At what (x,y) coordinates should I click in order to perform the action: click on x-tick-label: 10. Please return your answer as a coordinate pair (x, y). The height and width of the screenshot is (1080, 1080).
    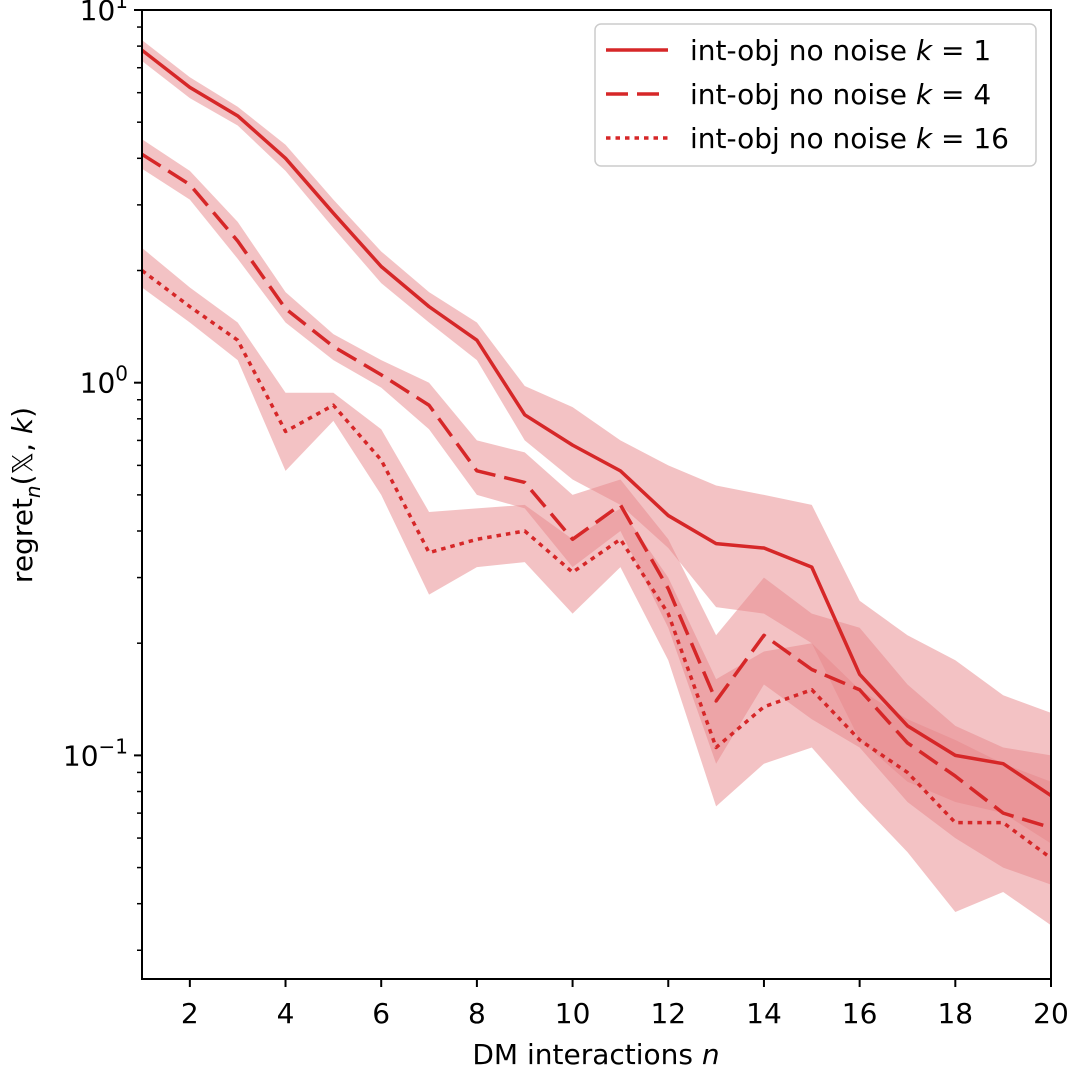
    Looking at the image, I should click on (573, 1013).